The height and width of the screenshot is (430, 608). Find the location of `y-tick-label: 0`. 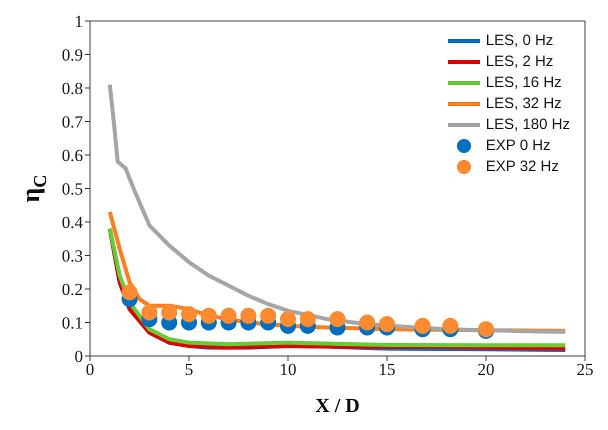

y-tick-label: 0 is located at coordinates (78, 356).